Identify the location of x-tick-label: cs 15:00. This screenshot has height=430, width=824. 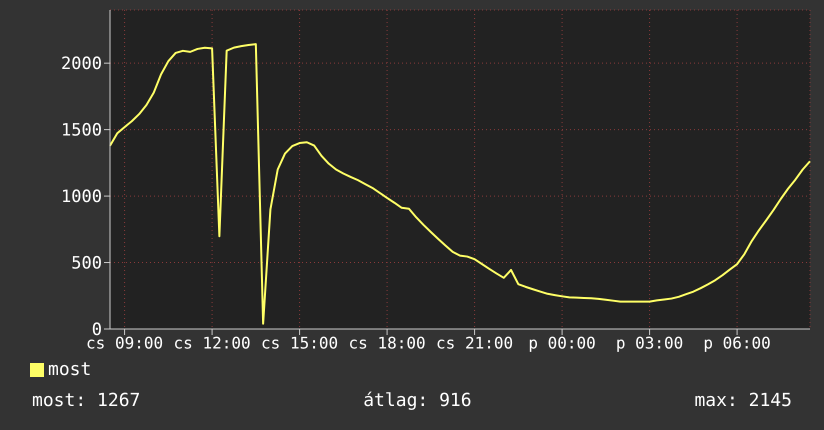
(299, 342).